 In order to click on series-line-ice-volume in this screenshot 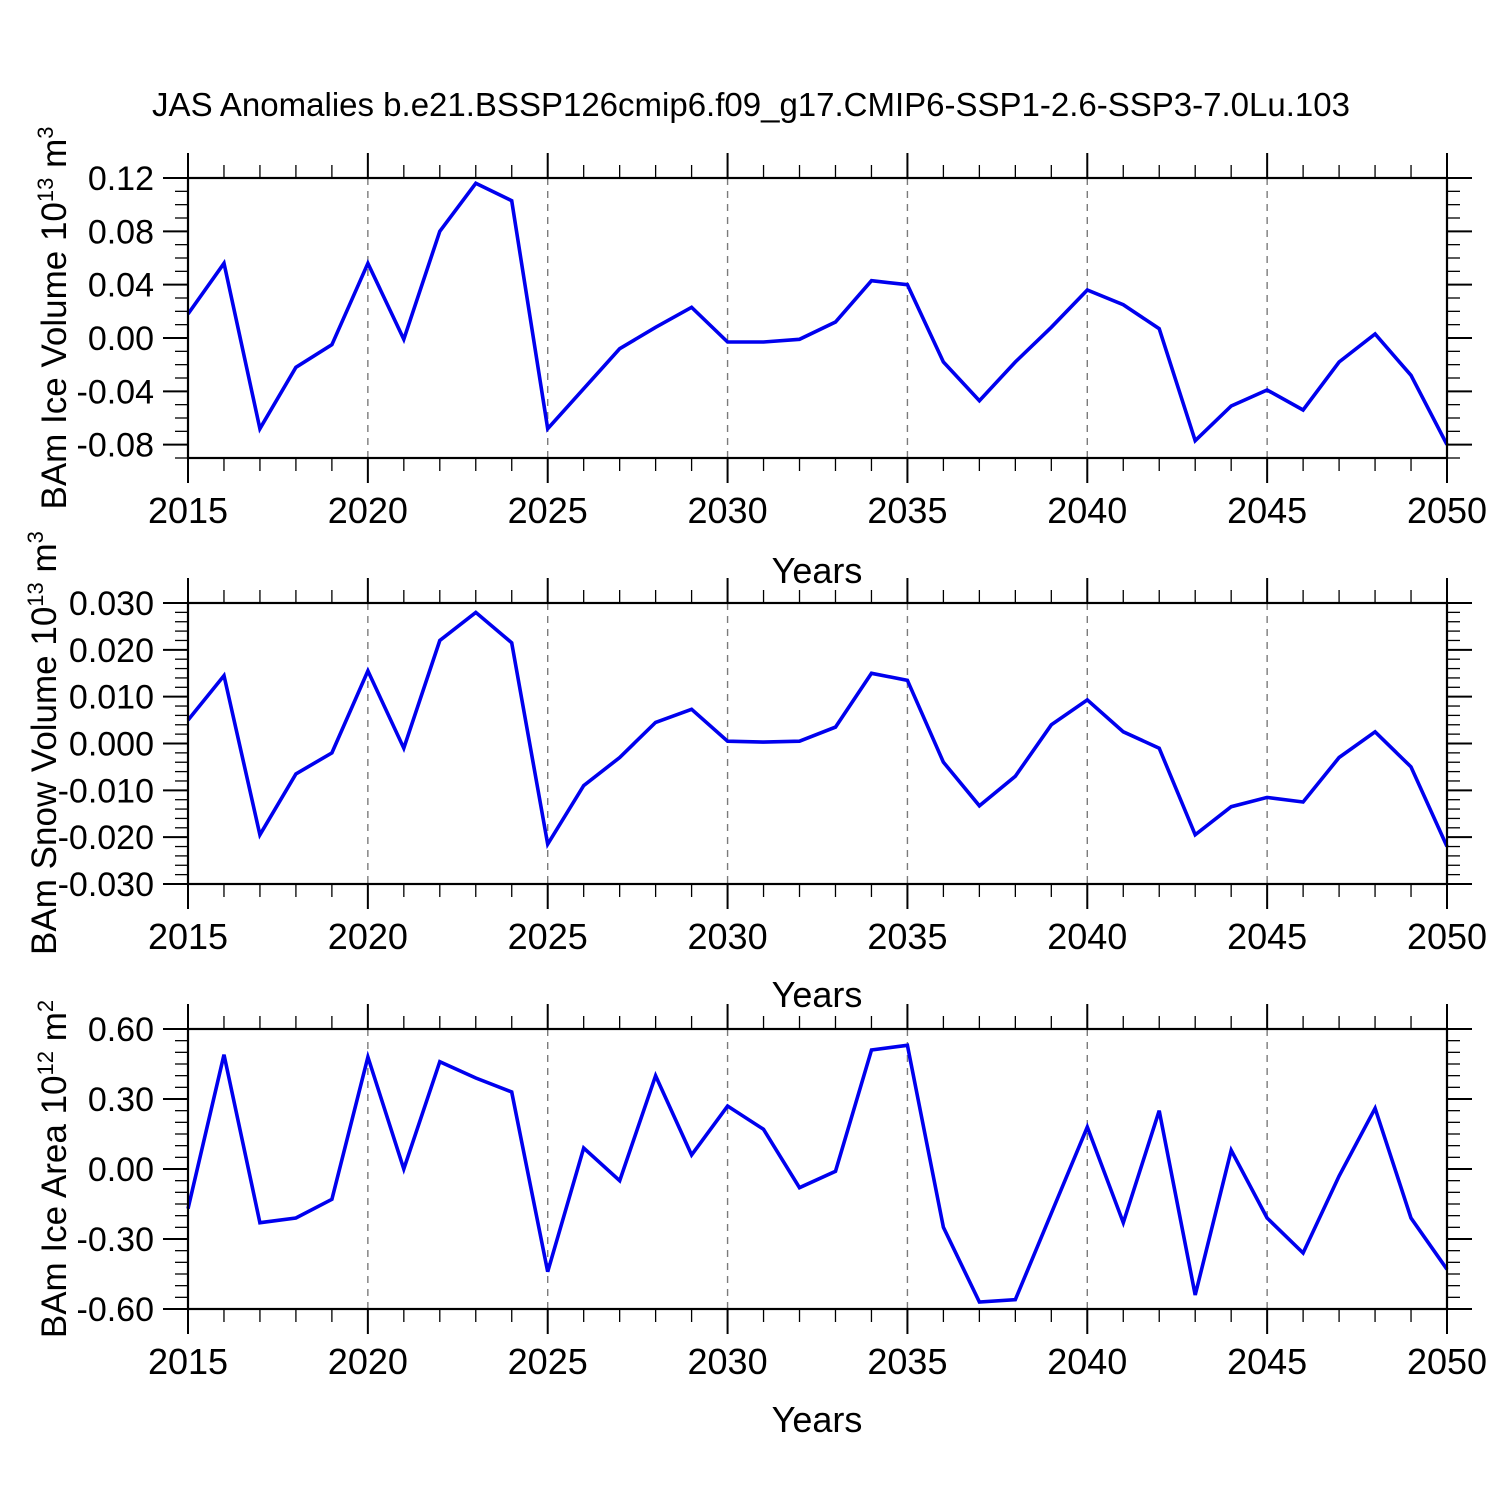, I will do `click(817, 313)`.